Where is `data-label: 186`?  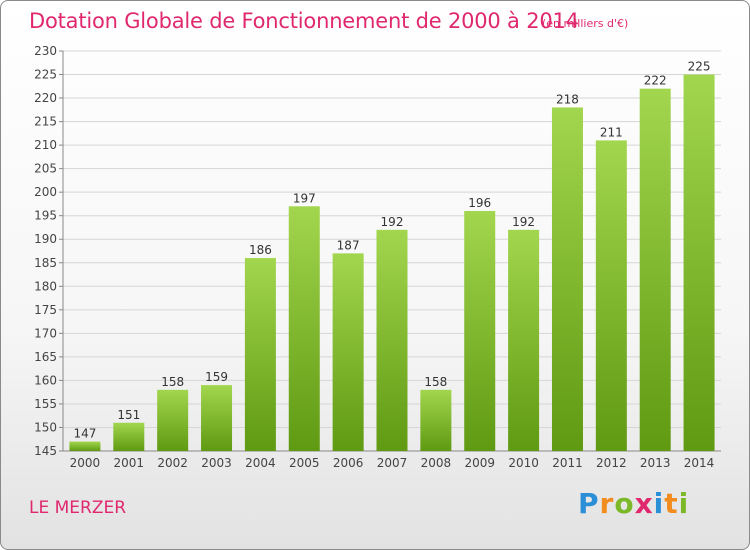
data-label: 186 is located at coordinates (260, 250).